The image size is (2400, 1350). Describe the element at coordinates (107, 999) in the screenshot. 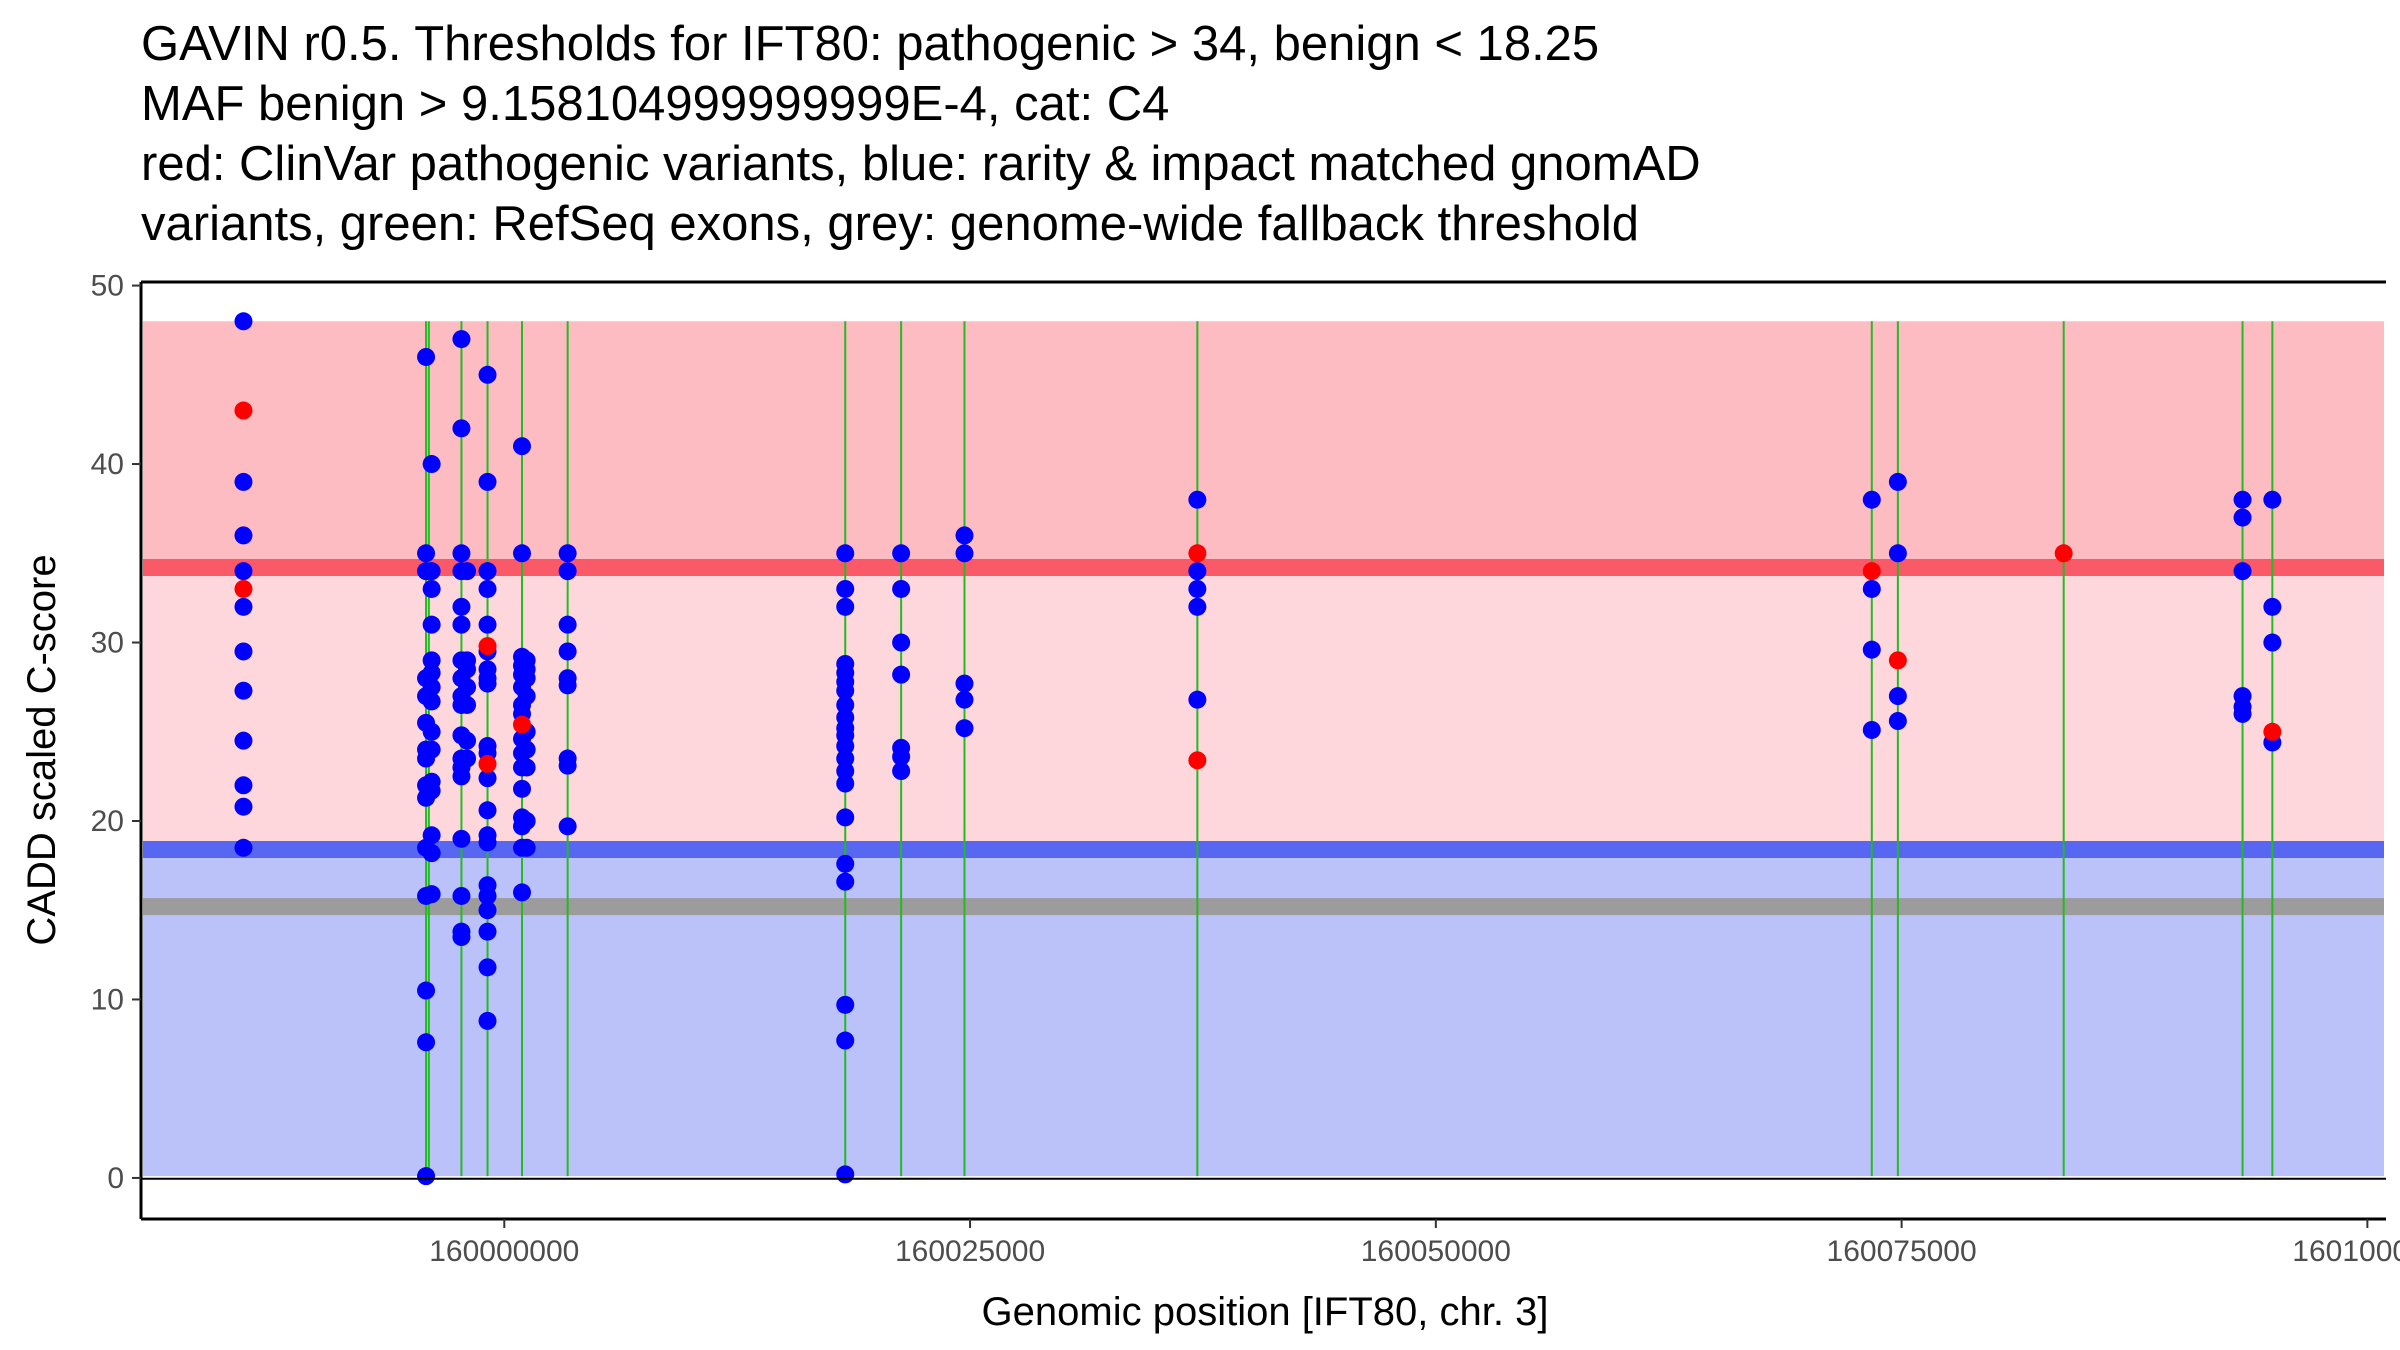

I see `y-tick-label: 10` at that location.